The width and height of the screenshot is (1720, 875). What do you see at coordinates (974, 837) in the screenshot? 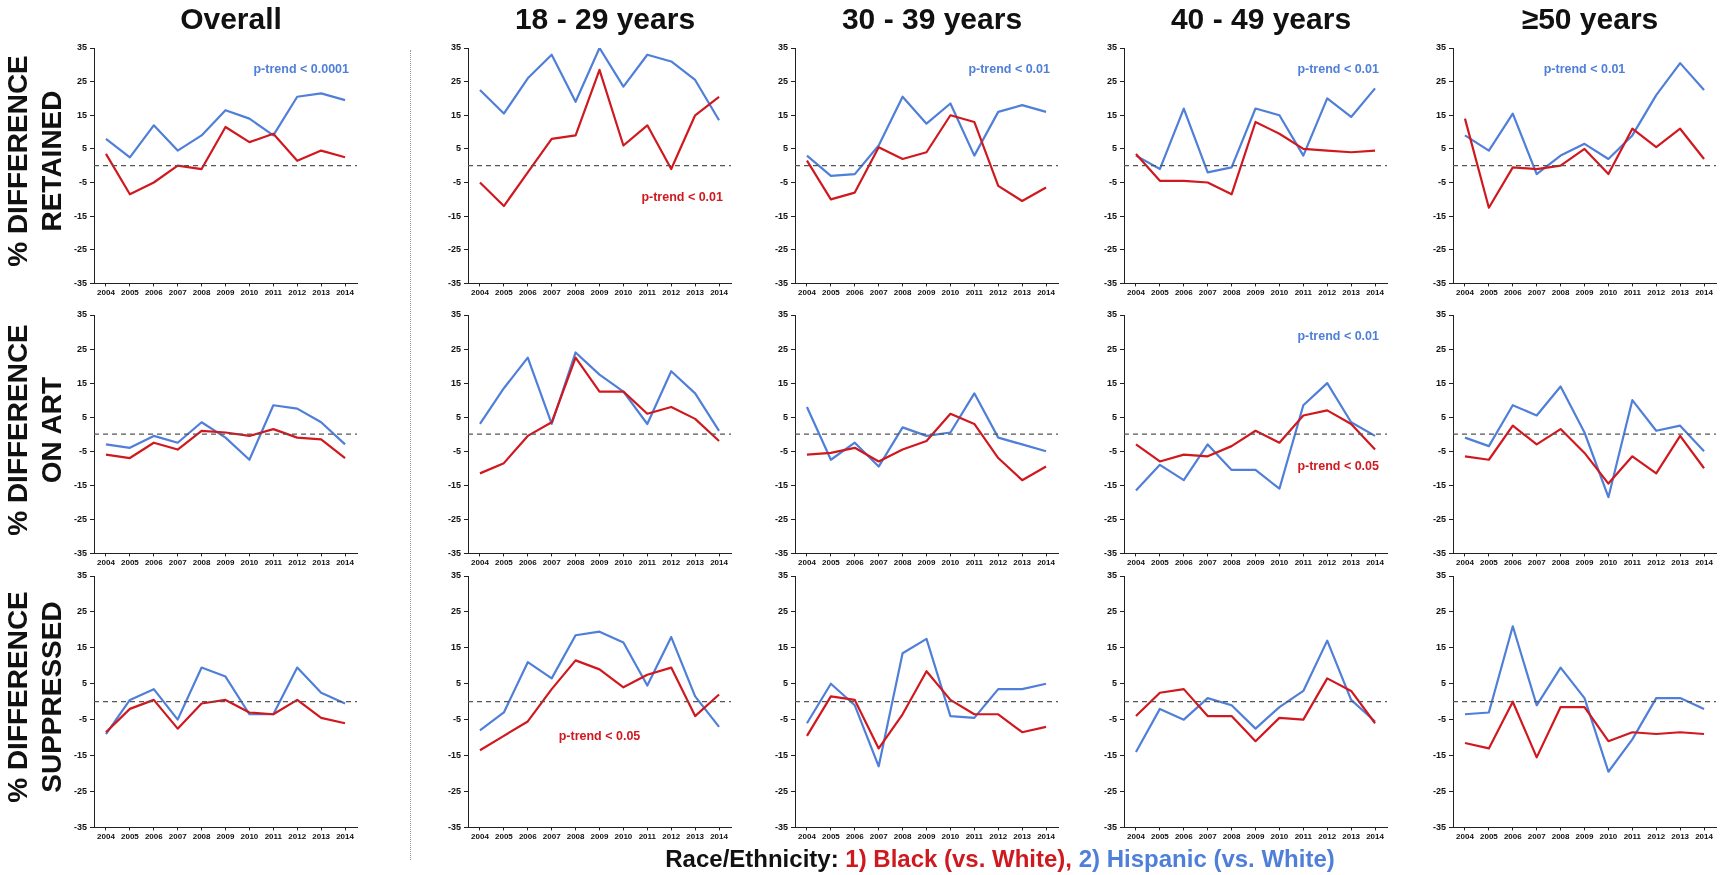
I see `x-tick-label: 2011` at bounding box center [974, 837].